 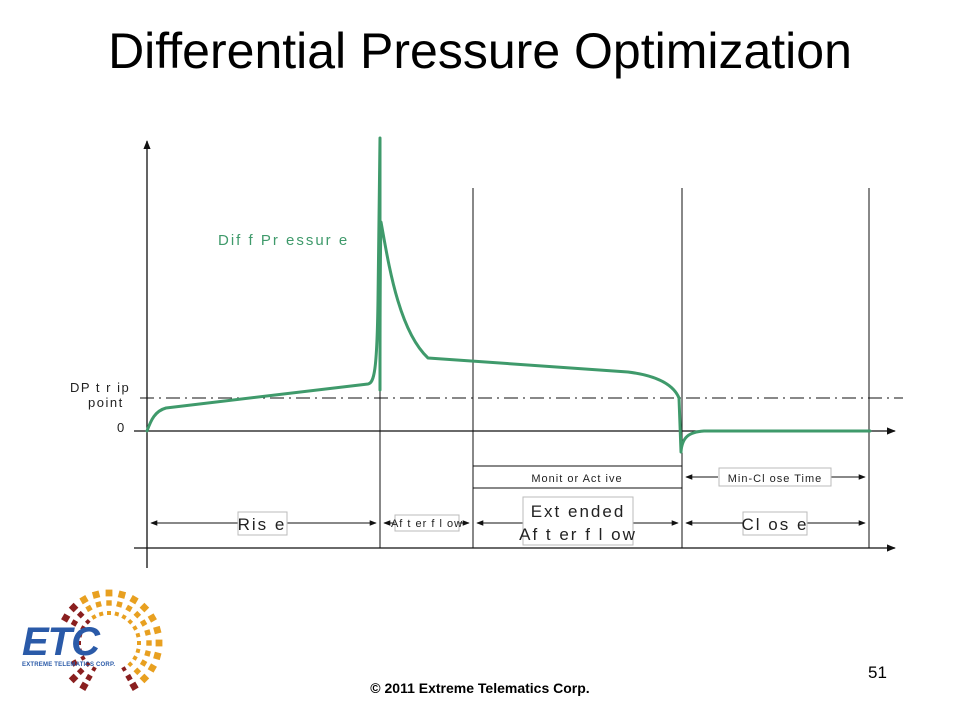 I want to click on dp-trip-label: point, so click(x=106, y=402).